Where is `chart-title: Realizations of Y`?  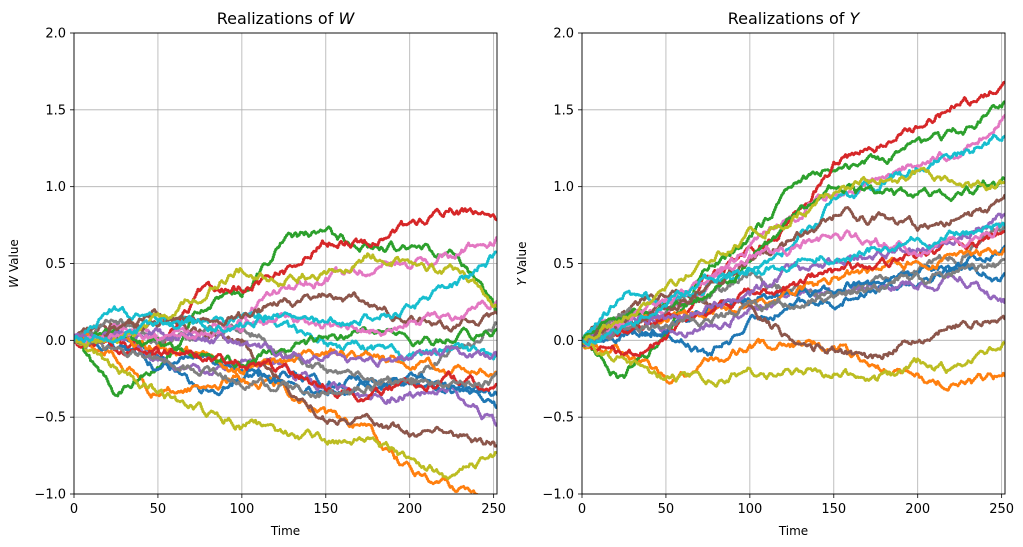
chart-title: Realizations of Y is located at coordinates (794, 18).